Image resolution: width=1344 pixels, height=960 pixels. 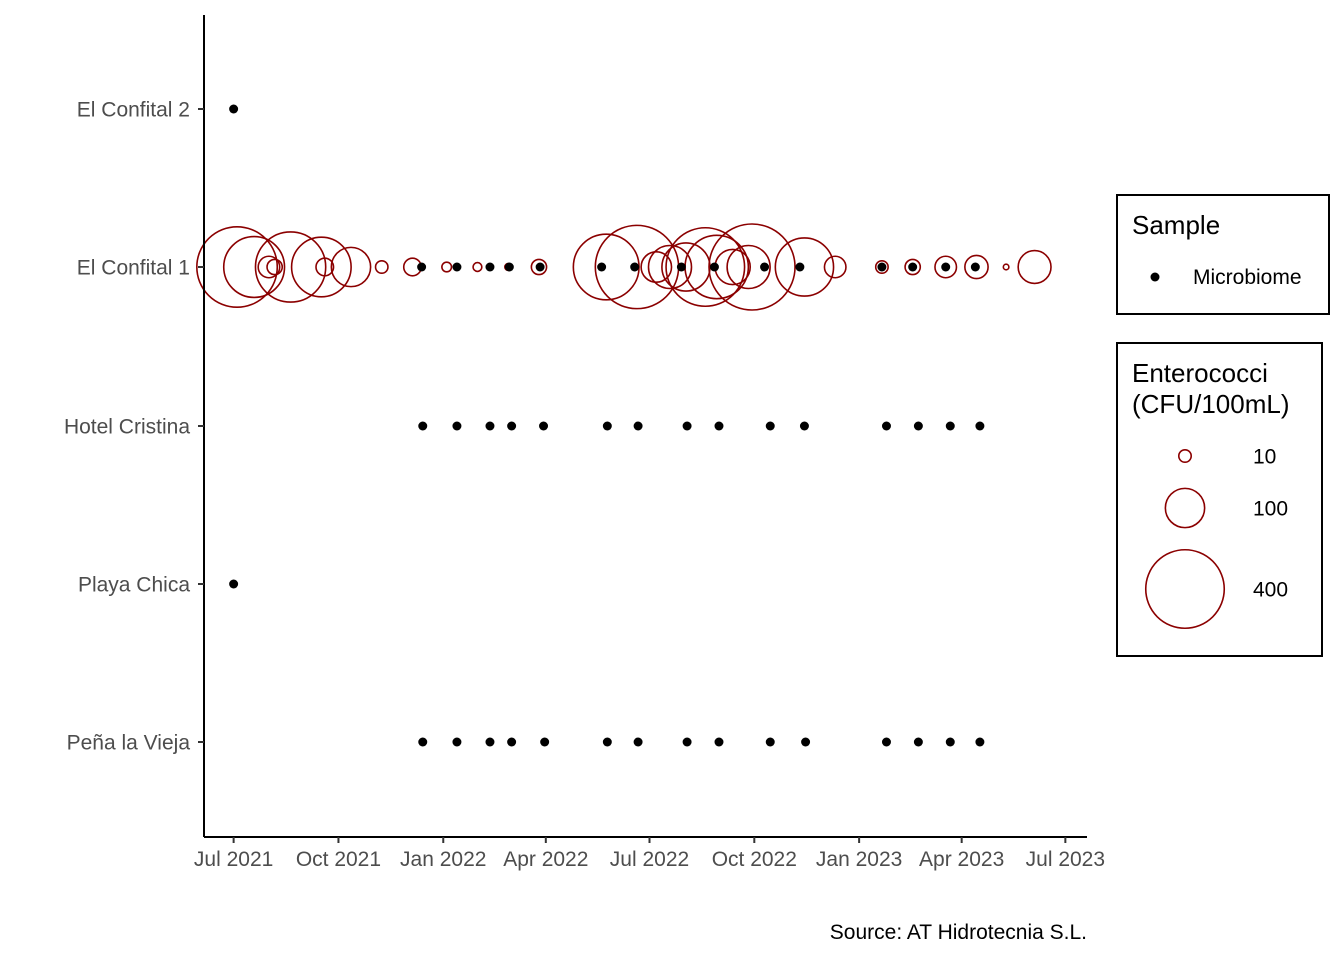 I want to click on legend-enterococci-items: 10 100 400, so click(x=1216, y=538).